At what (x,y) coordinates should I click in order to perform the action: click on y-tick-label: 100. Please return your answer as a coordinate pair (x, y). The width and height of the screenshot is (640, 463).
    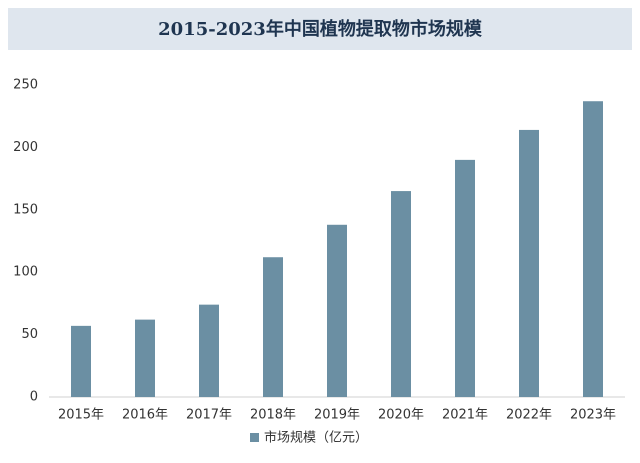
    Looking at the image, I should click on (25, 272).